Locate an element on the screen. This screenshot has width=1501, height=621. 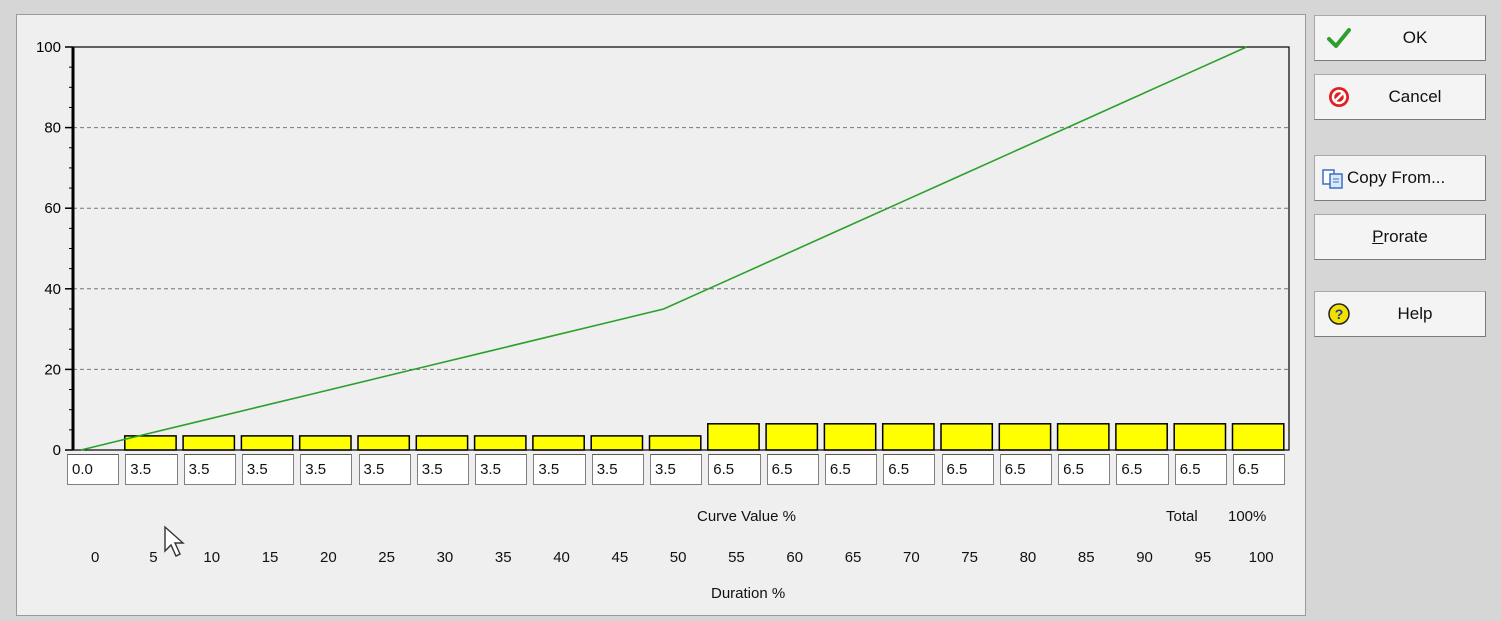
duration-tick-label: 25 is located at coordinates (386, 557).